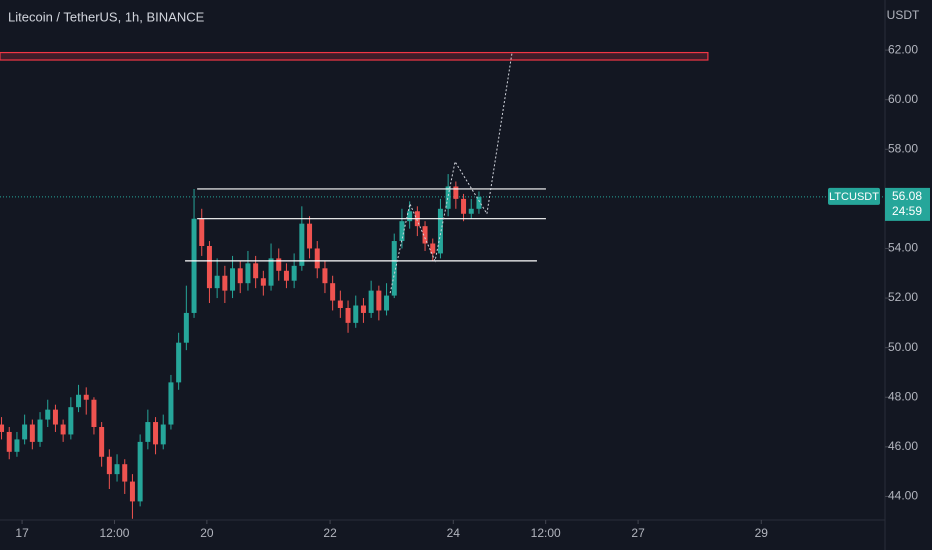 This screenshot has height=550, width=932. I want to click on symbol-badge, so click(854, 196).